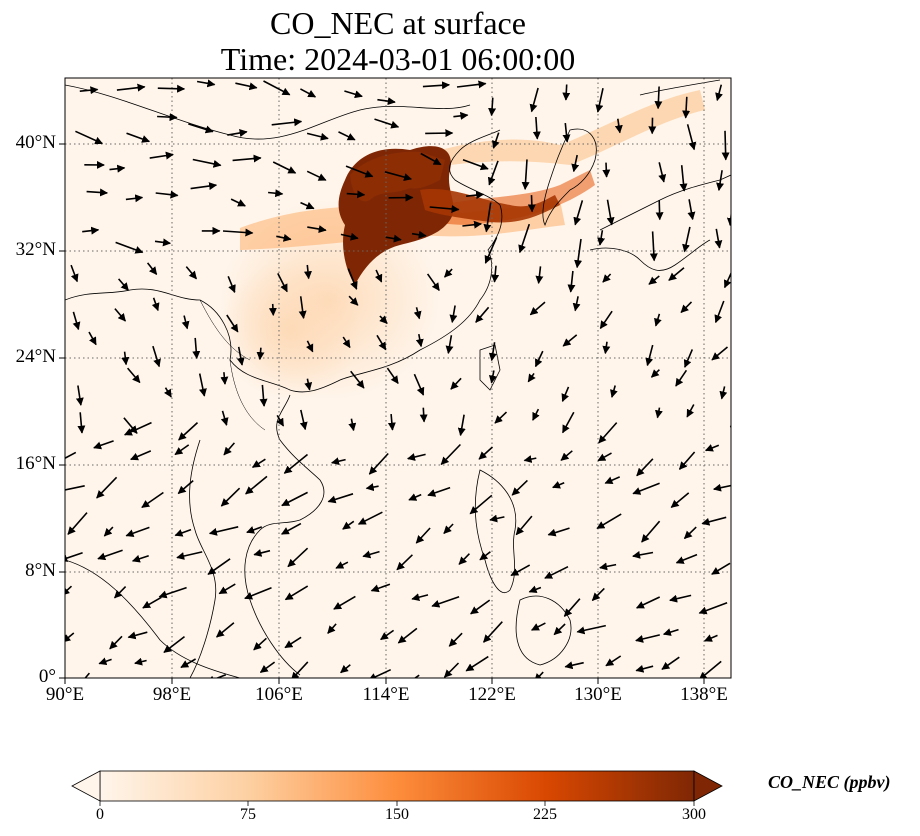  I want to click on colorbar-extend-max, so click(708, 786).